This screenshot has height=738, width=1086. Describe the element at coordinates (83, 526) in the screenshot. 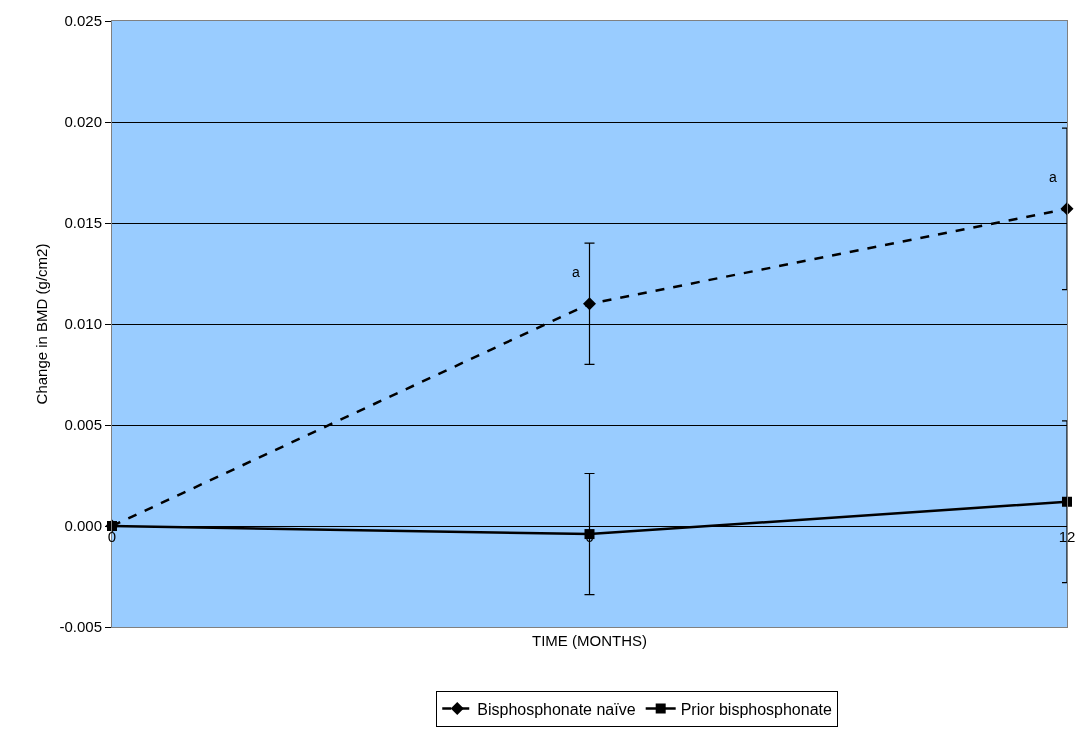

I see `y-tick-label: 0.000` at that location.